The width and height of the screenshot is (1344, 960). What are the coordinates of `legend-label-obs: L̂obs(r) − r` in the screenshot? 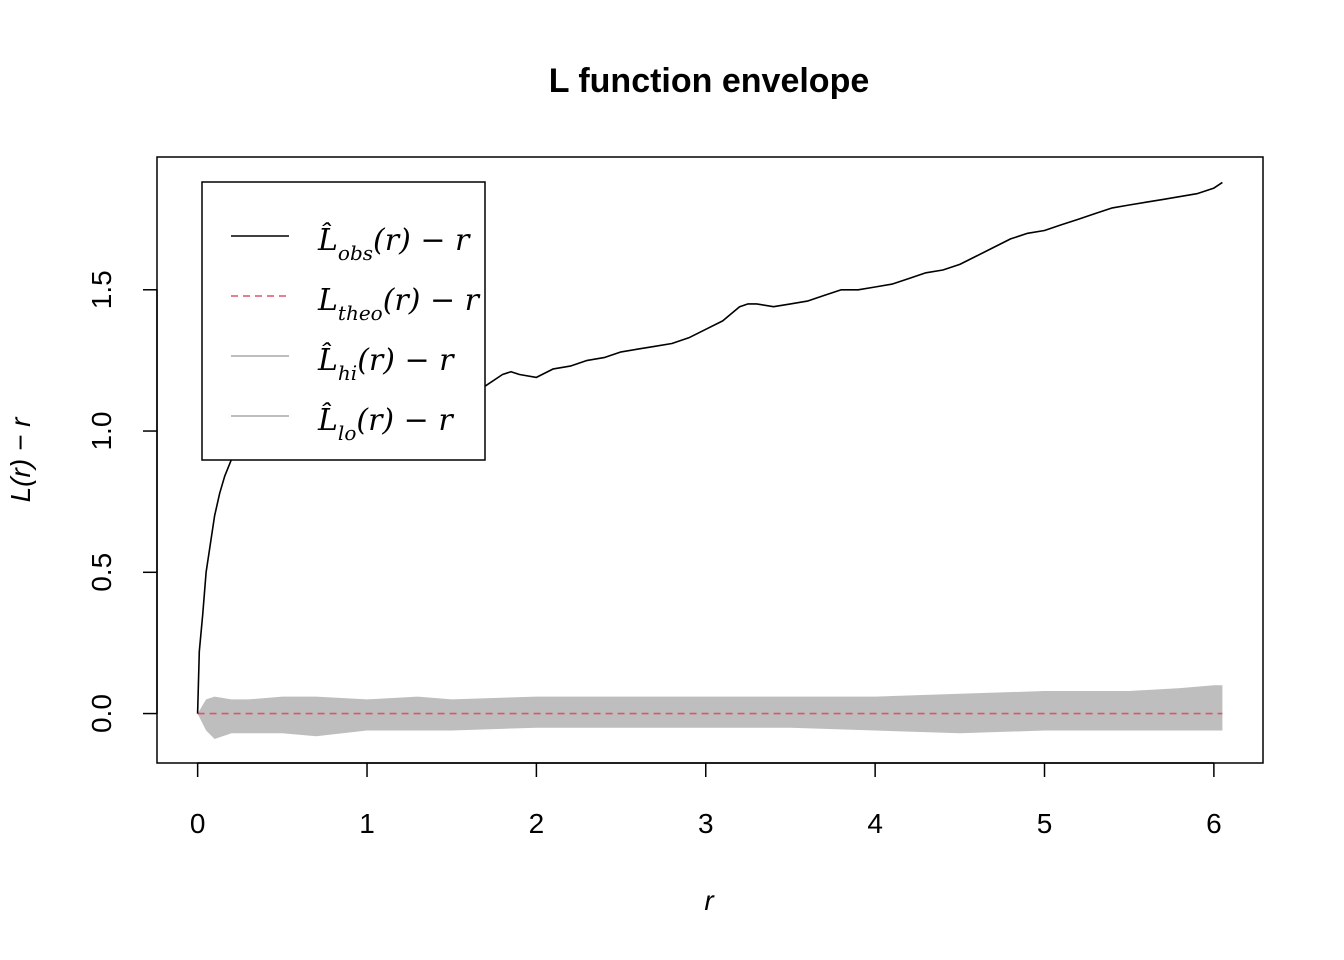 It's located at (394, 244).